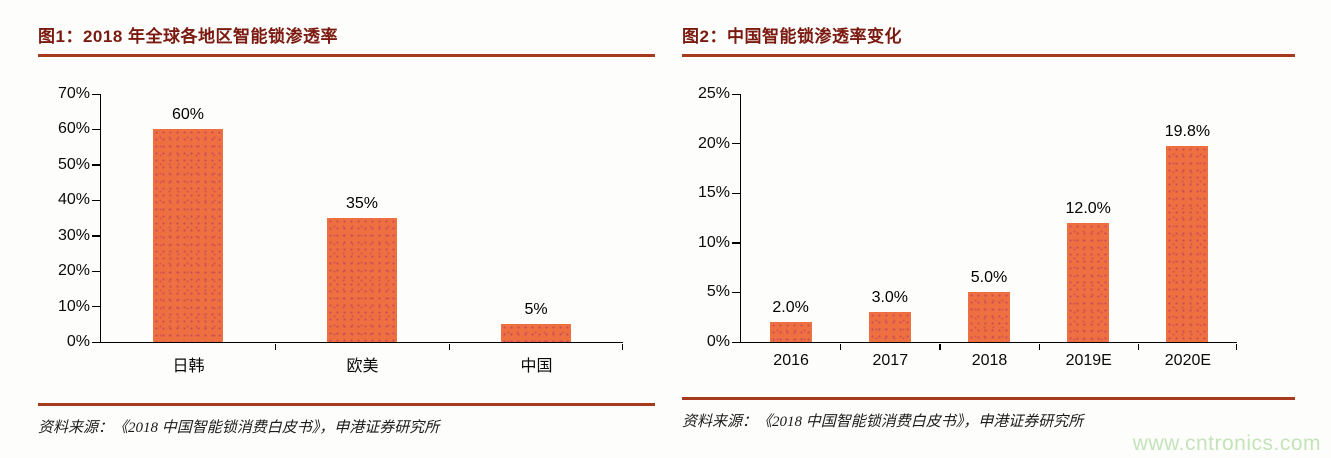 The width and height of the screenshot is (1331, 458). I want to click on bar-value-label: 60%, so click(188, 115).